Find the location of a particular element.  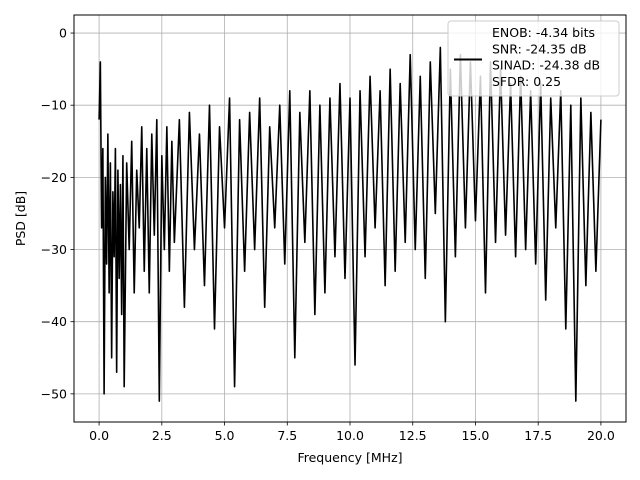

legend-box is located at coordinates (533, 58).